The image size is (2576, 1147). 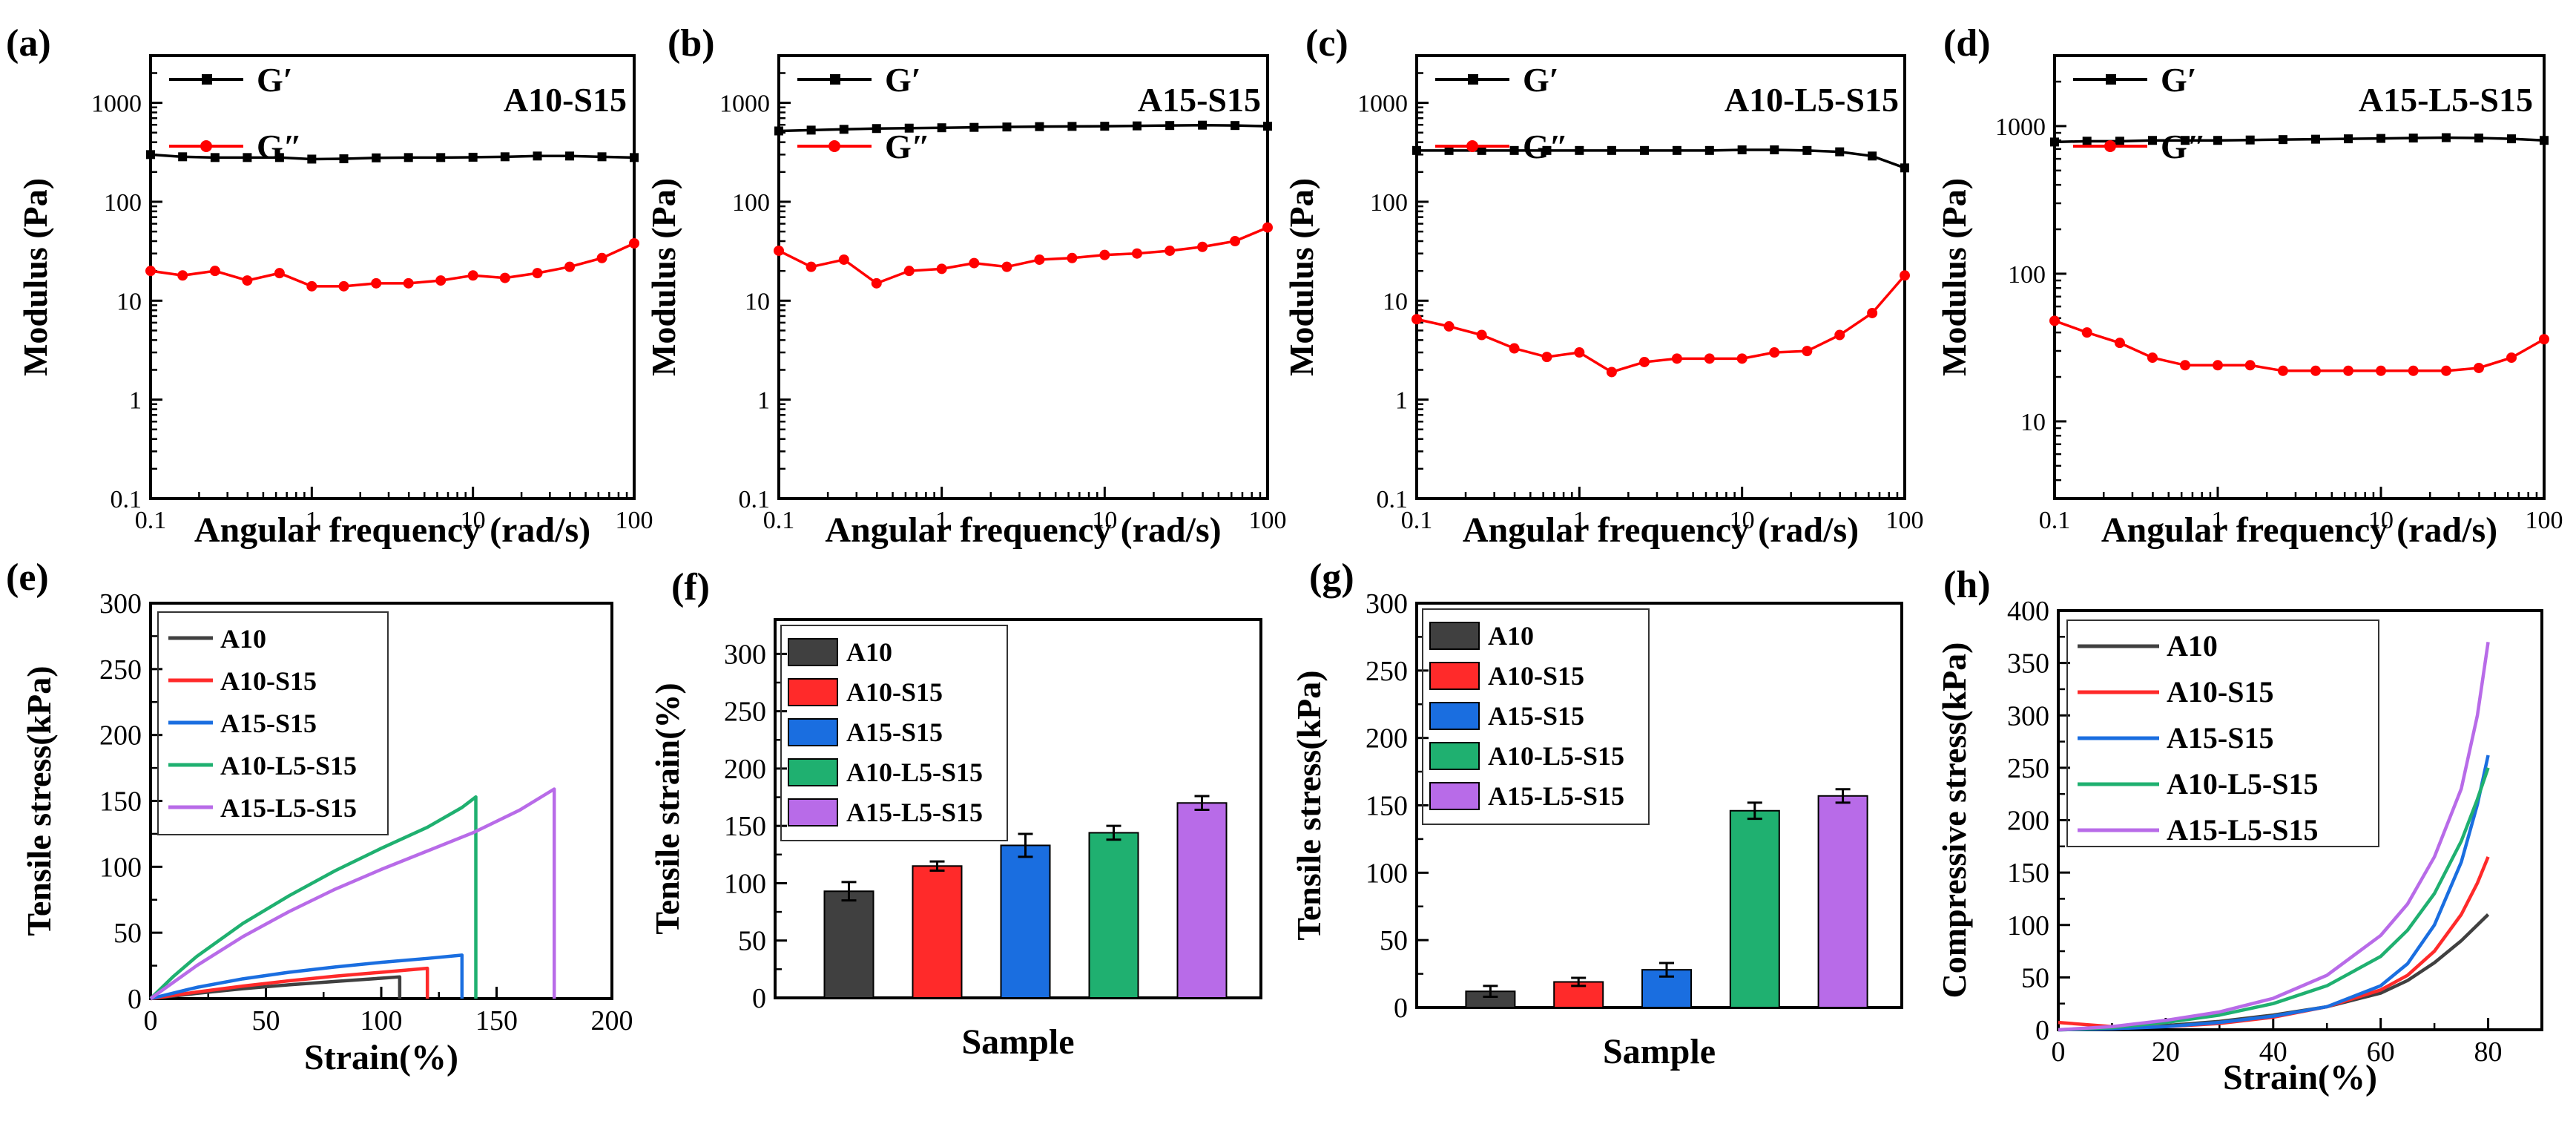 I want to click on legend-label-f: A10-S15, so click(x=895, y=692).